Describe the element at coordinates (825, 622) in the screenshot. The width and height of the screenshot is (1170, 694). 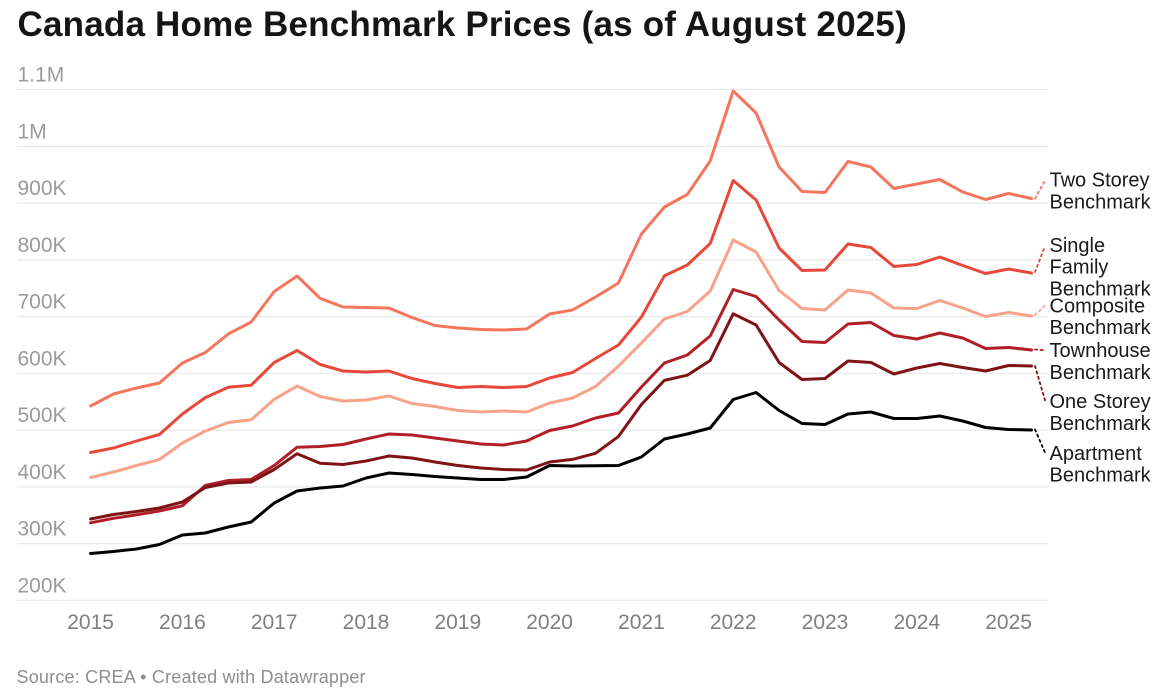
I see `svg-text: 2023` at that location.